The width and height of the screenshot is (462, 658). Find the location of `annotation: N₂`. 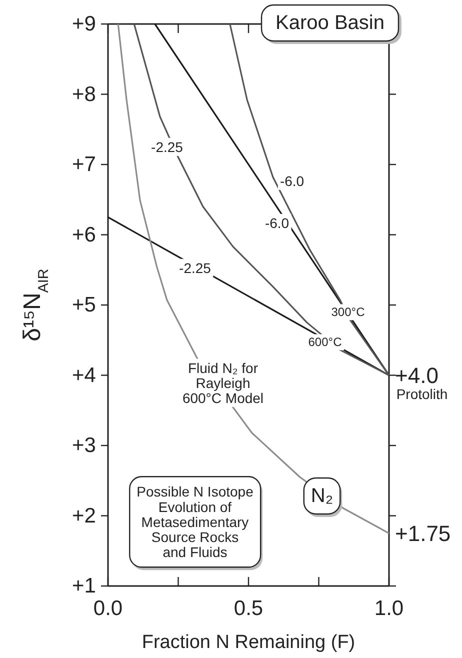

annotation: N₂ is located at coordinates (322, 496).